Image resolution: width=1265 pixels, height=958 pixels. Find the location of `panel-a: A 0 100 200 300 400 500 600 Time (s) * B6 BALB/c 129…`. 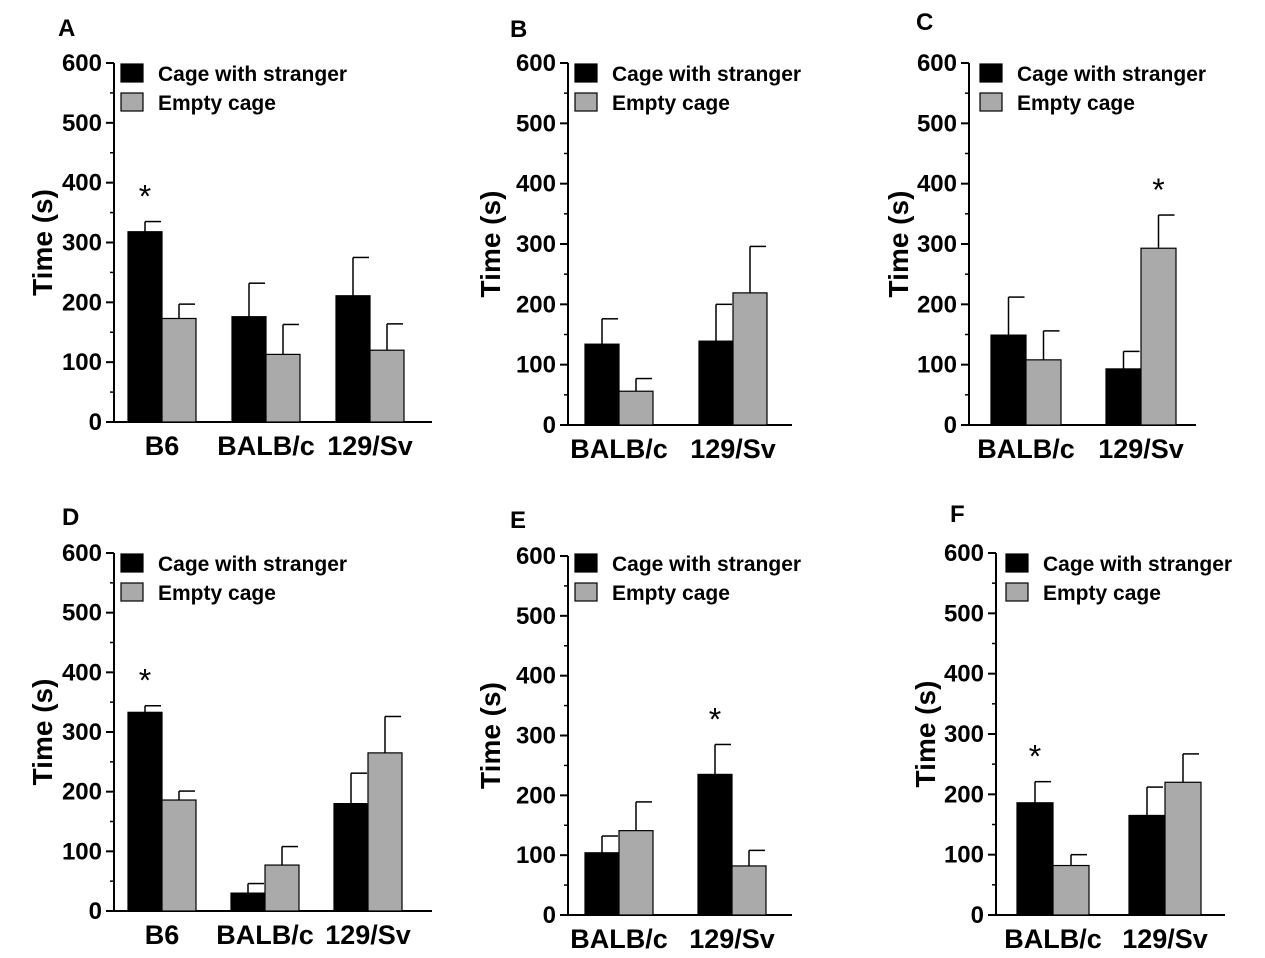

panel-a: A 0 100 200 300 400 500 600 Time (s) * B6 BALB/c 129… is located at coordinates (229, 238).